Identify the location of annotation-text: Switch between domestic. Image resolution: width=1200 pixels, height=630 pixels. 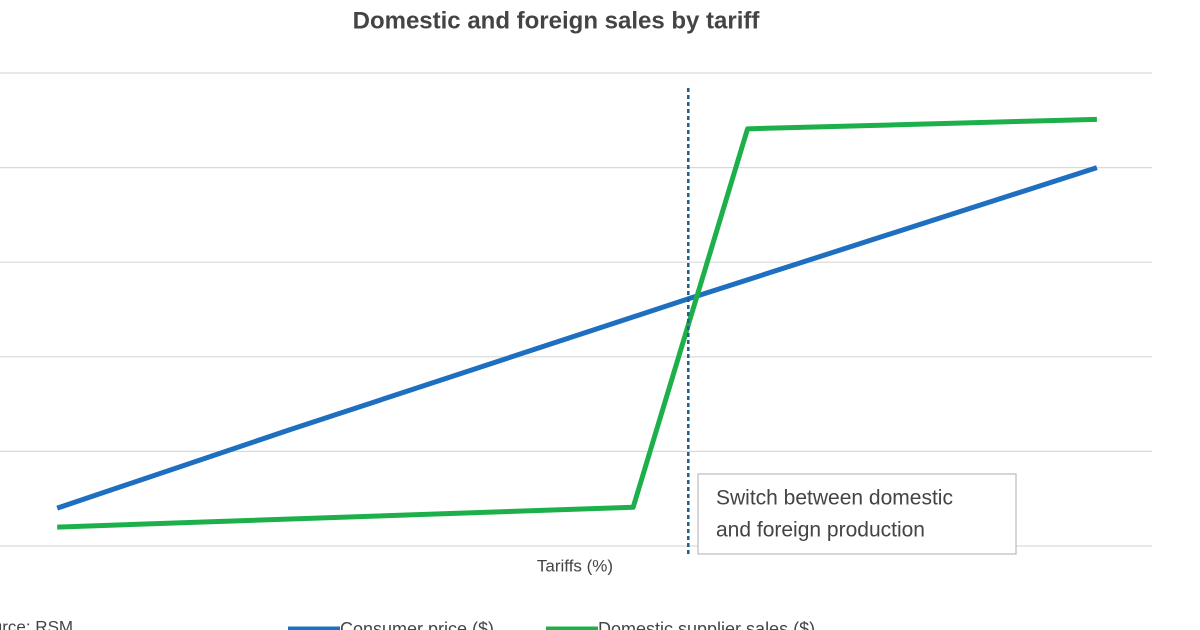
(834, 498).